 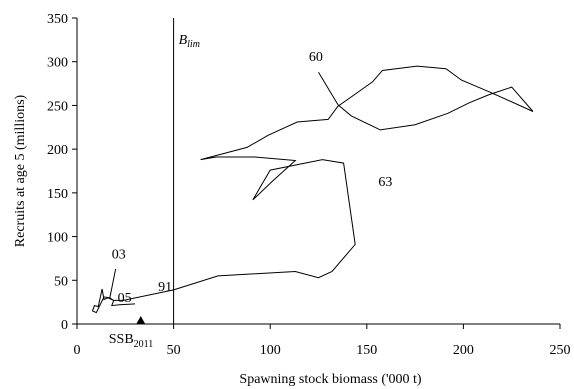 What do you see at coordinates (57, 238) in the screenshot?
I see `y-tick-label: 100` at bounding box center [57, 238].